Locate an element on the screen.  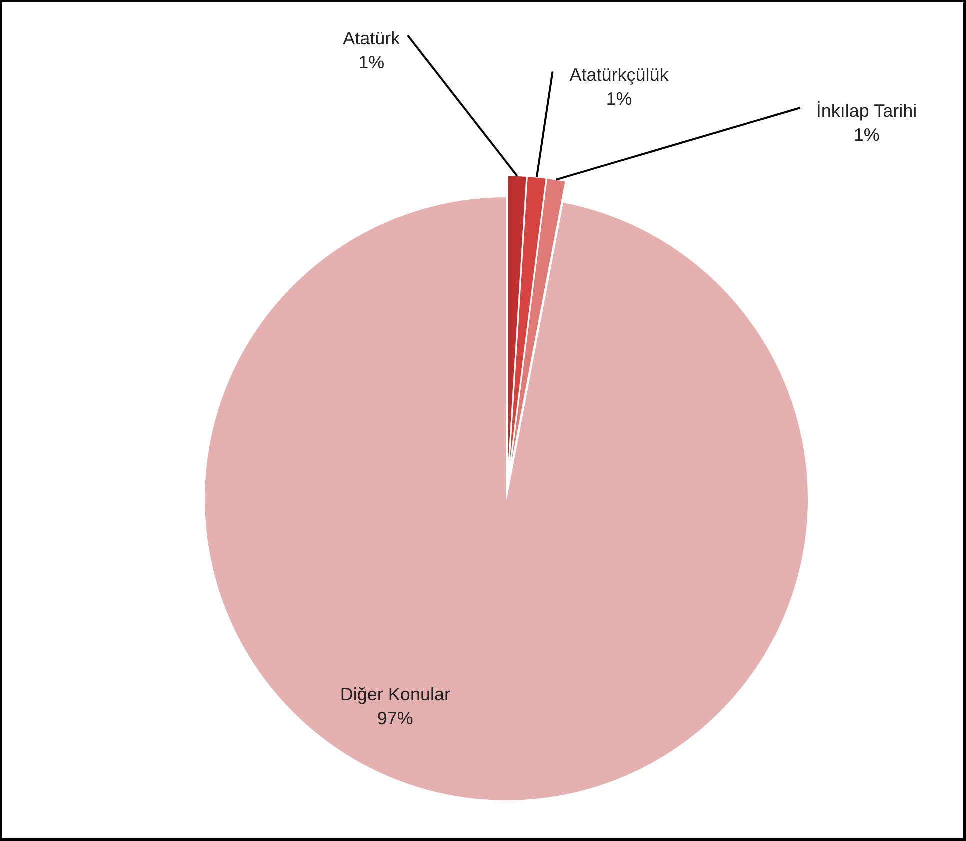
data-label: 97% is located at coordinates (395, 718).